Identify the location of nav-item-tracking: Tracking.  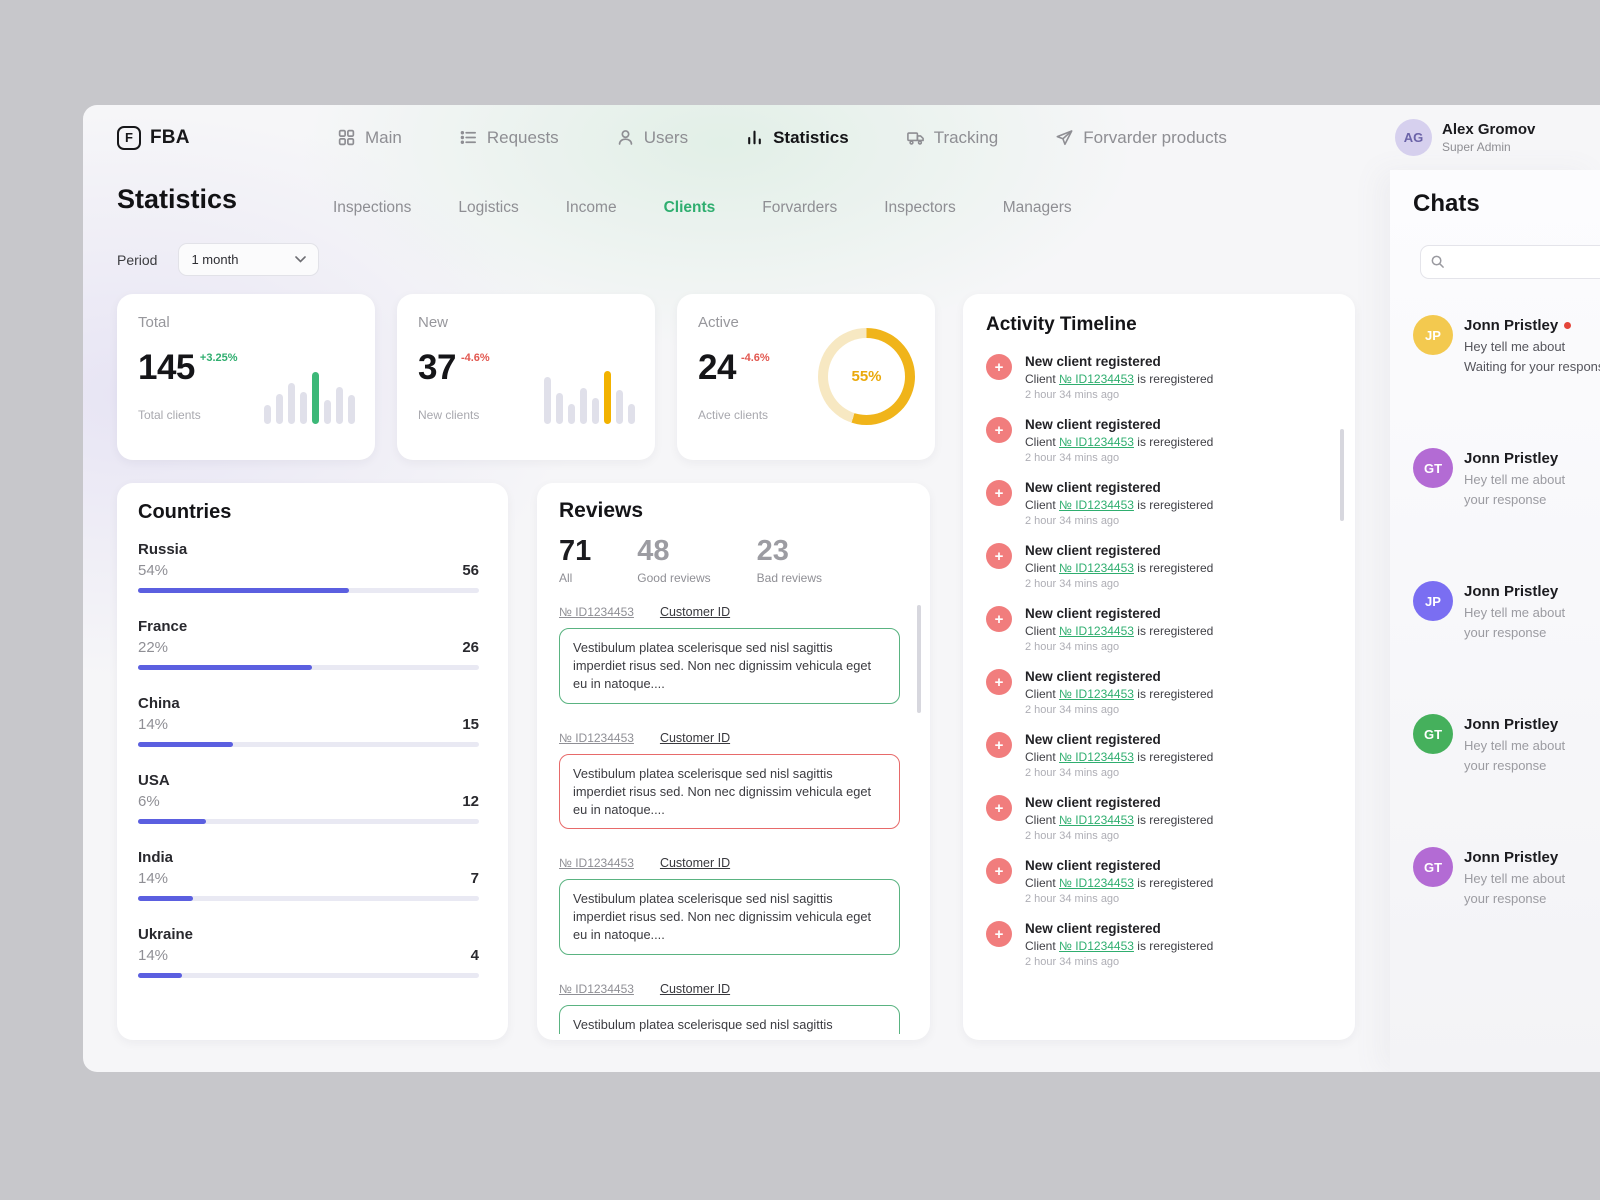
(952, 137).